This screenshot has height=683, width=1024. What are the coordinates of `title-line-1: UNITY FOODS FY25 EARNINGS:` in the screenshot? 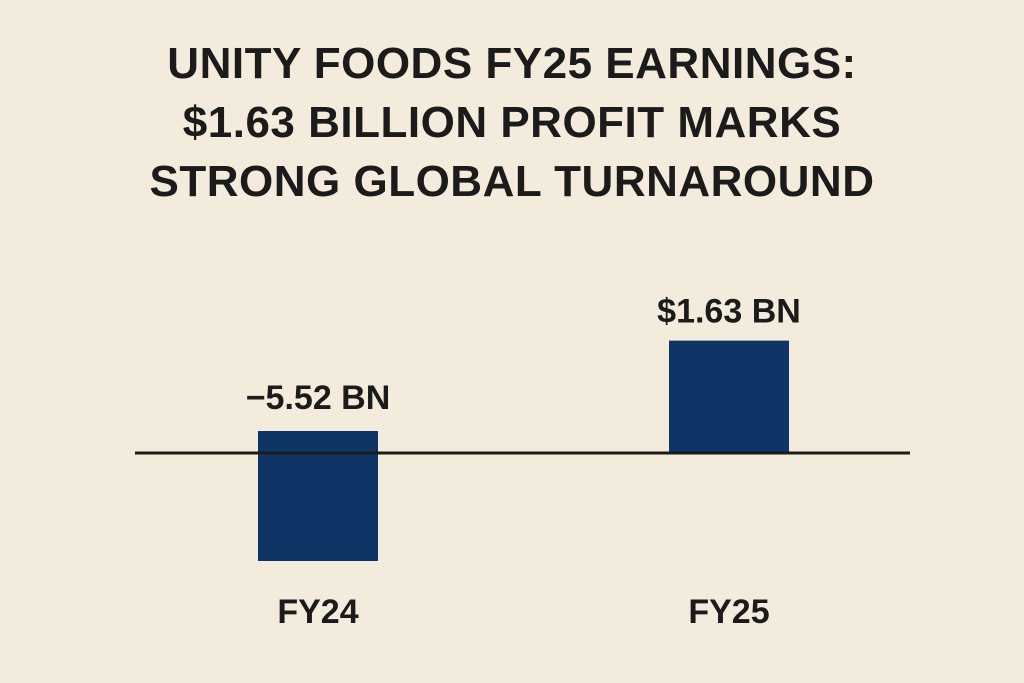 It's located at (512, 63).